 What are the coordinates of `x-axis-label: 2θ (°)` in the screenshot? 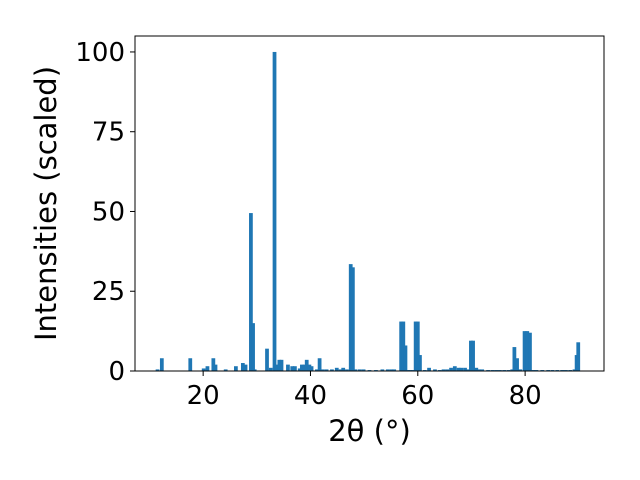 It's located at (369, 431).